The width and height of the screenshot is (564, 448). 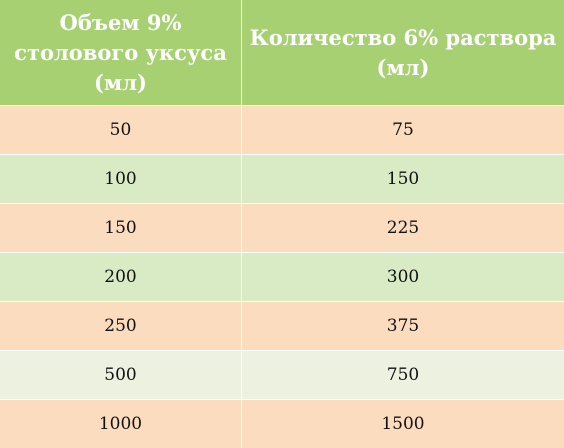 I want to click on table-row: 200 300, so click(x=282, y=277).